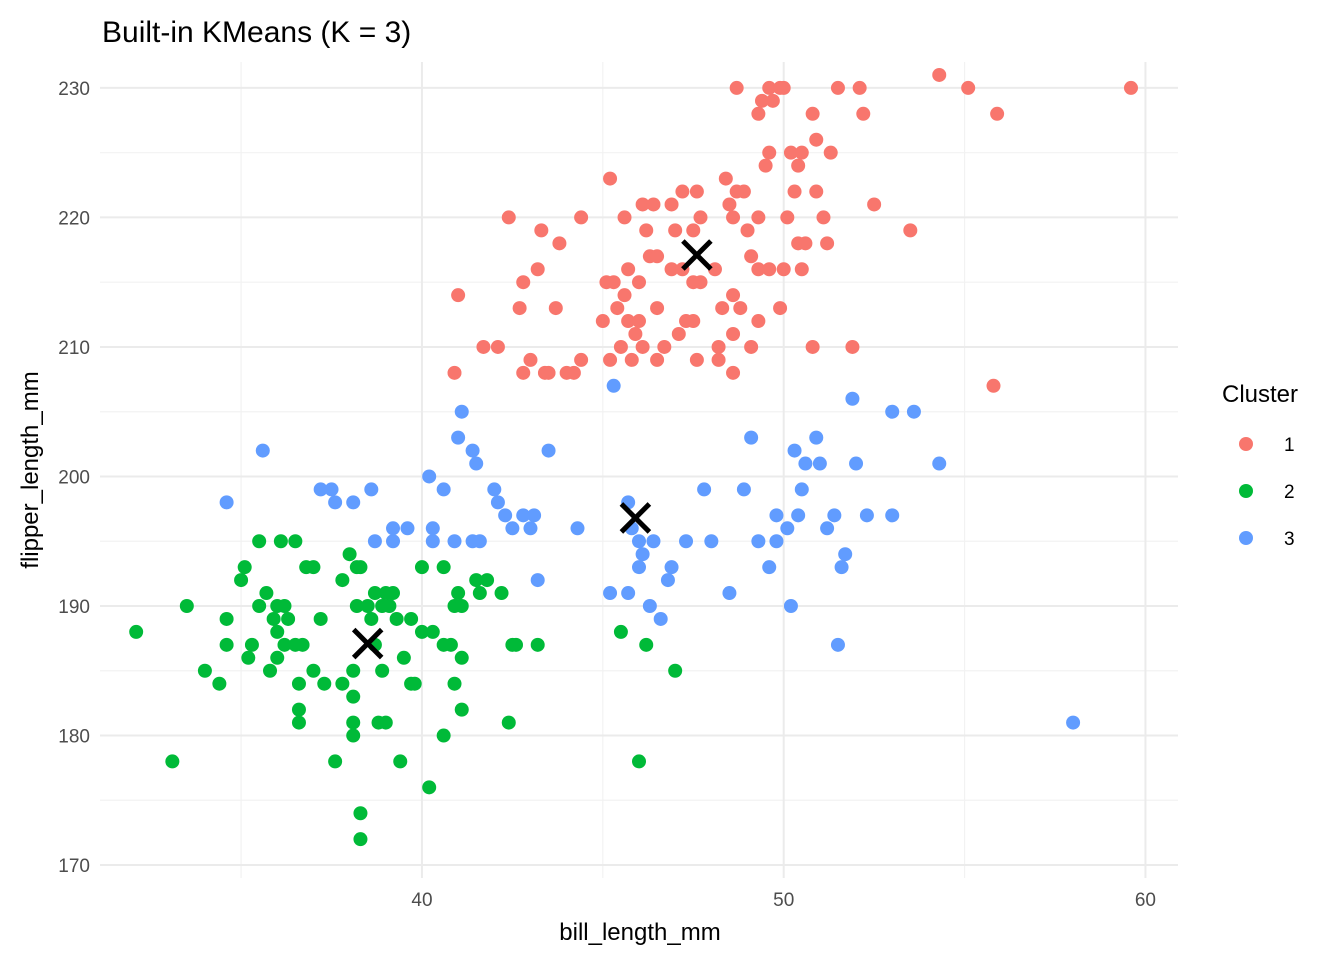 The width and height of the screenshot is (1344, 960). I want to click on legend-title: Cluster, so click(1260, 394).